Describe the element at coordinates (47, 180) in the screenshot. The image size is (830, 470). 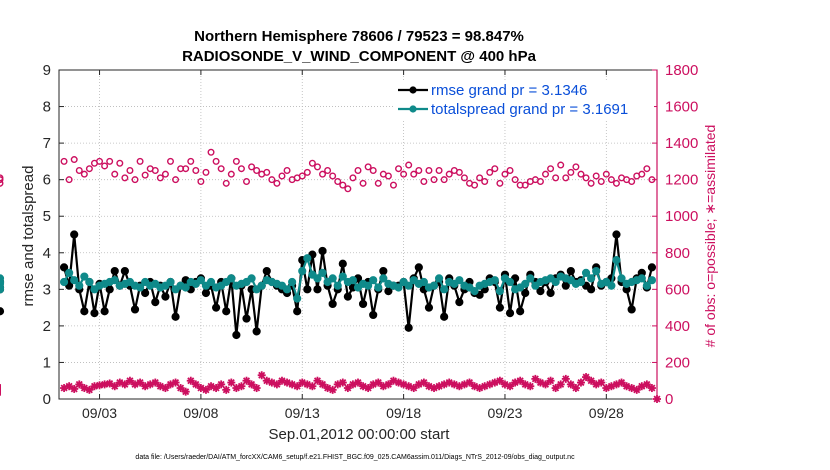
I see `y-left-tick-label: 6` at that location.